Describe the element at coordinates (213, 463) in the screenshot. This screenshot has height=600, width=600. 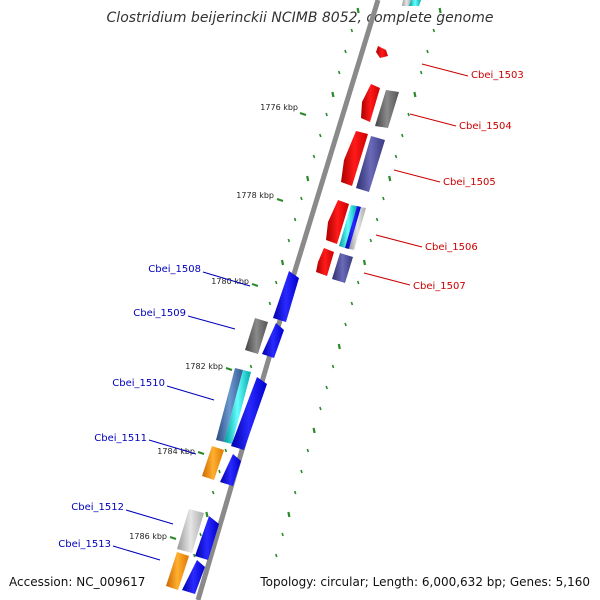
I see `gene-feature-cbei-1511-orange` at that location.